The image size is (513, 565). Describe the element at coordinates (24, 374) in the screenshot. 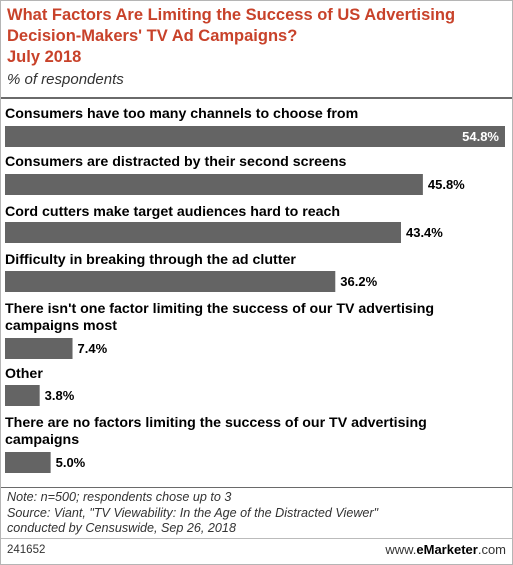

I see `category-label: Other` at that location.